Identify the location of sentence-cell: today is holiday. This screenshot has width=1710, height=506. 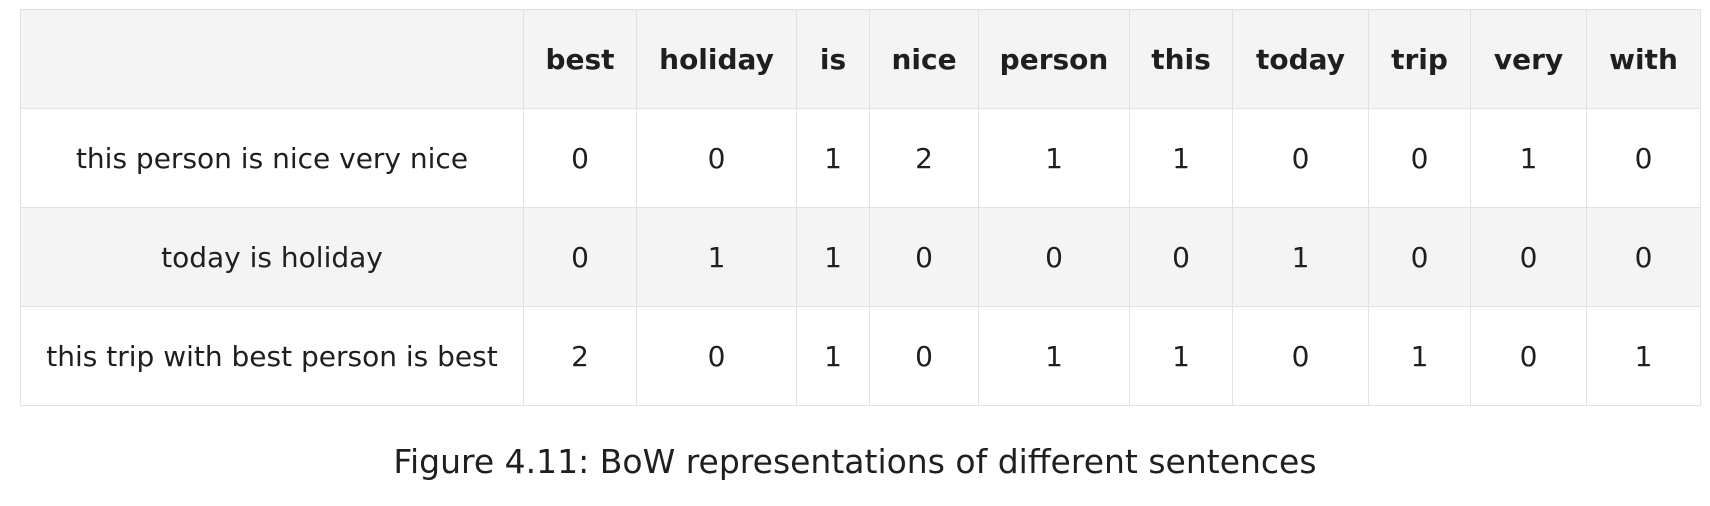
(272, 257).